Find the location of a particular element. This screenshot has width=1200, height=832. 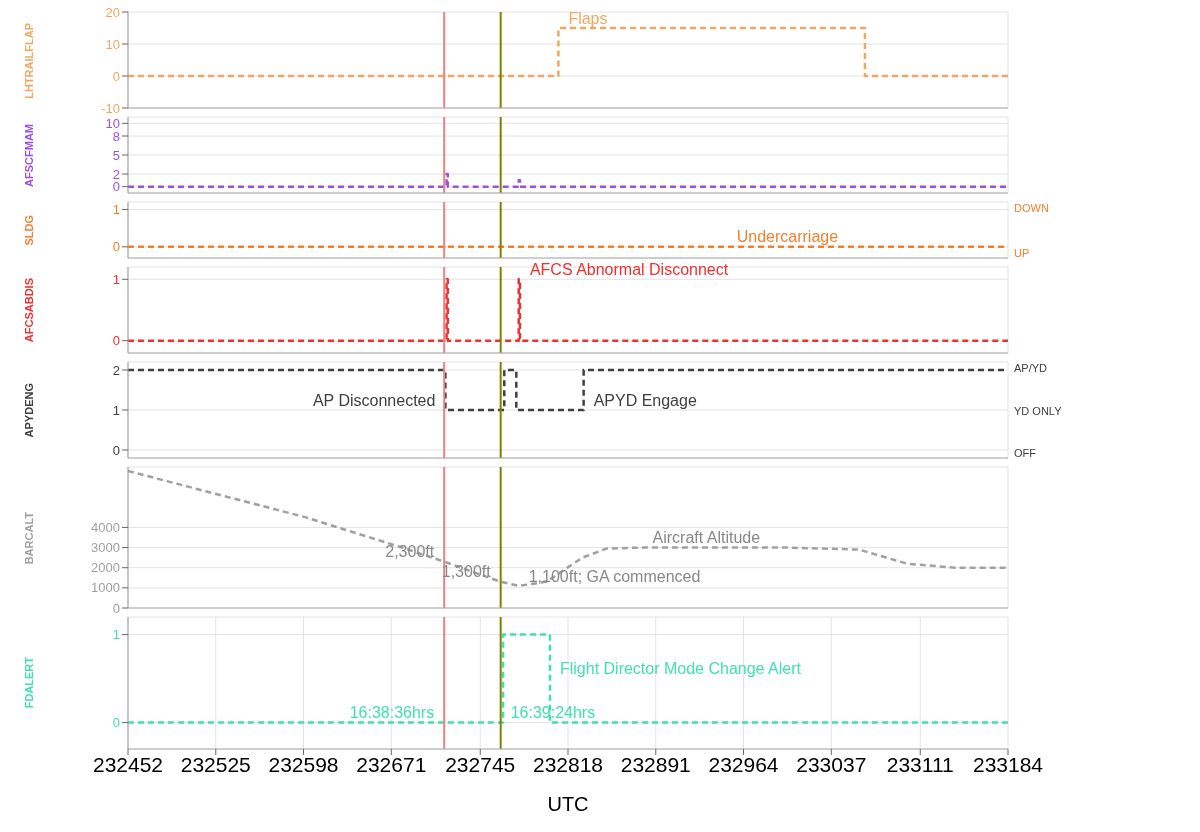

y-tick-label: 1000 is located at coordinates (105, 588).